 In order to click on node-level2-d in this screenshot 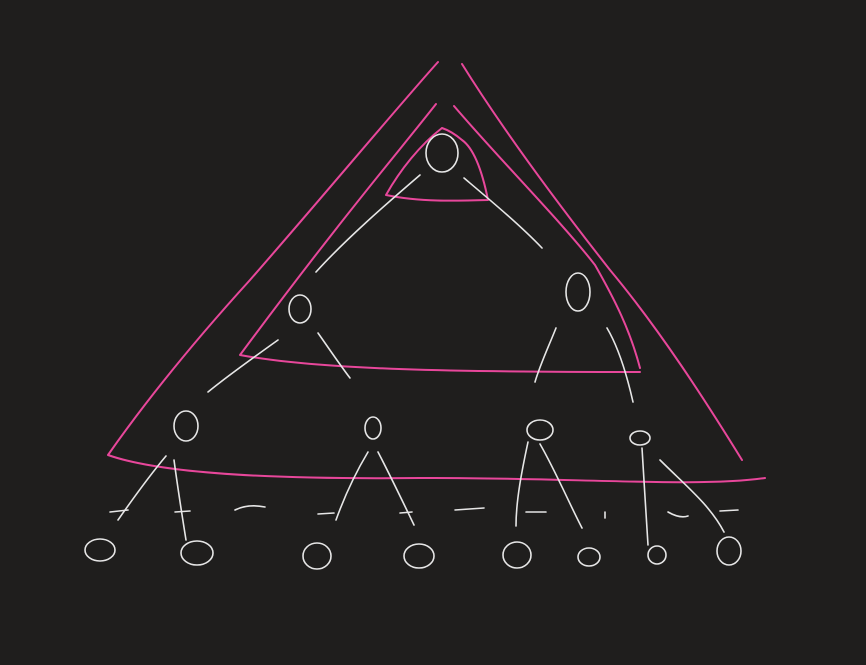, I will do `click(640, 438)`.